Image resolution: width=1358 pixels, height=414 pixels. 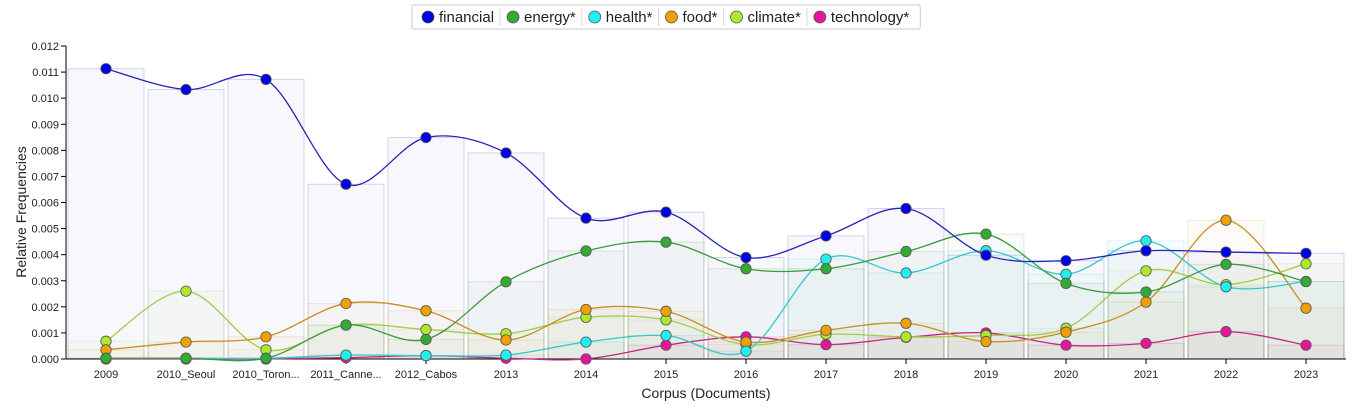 I want to click on x-tick-label: 2015, so click(x=666, y=375).